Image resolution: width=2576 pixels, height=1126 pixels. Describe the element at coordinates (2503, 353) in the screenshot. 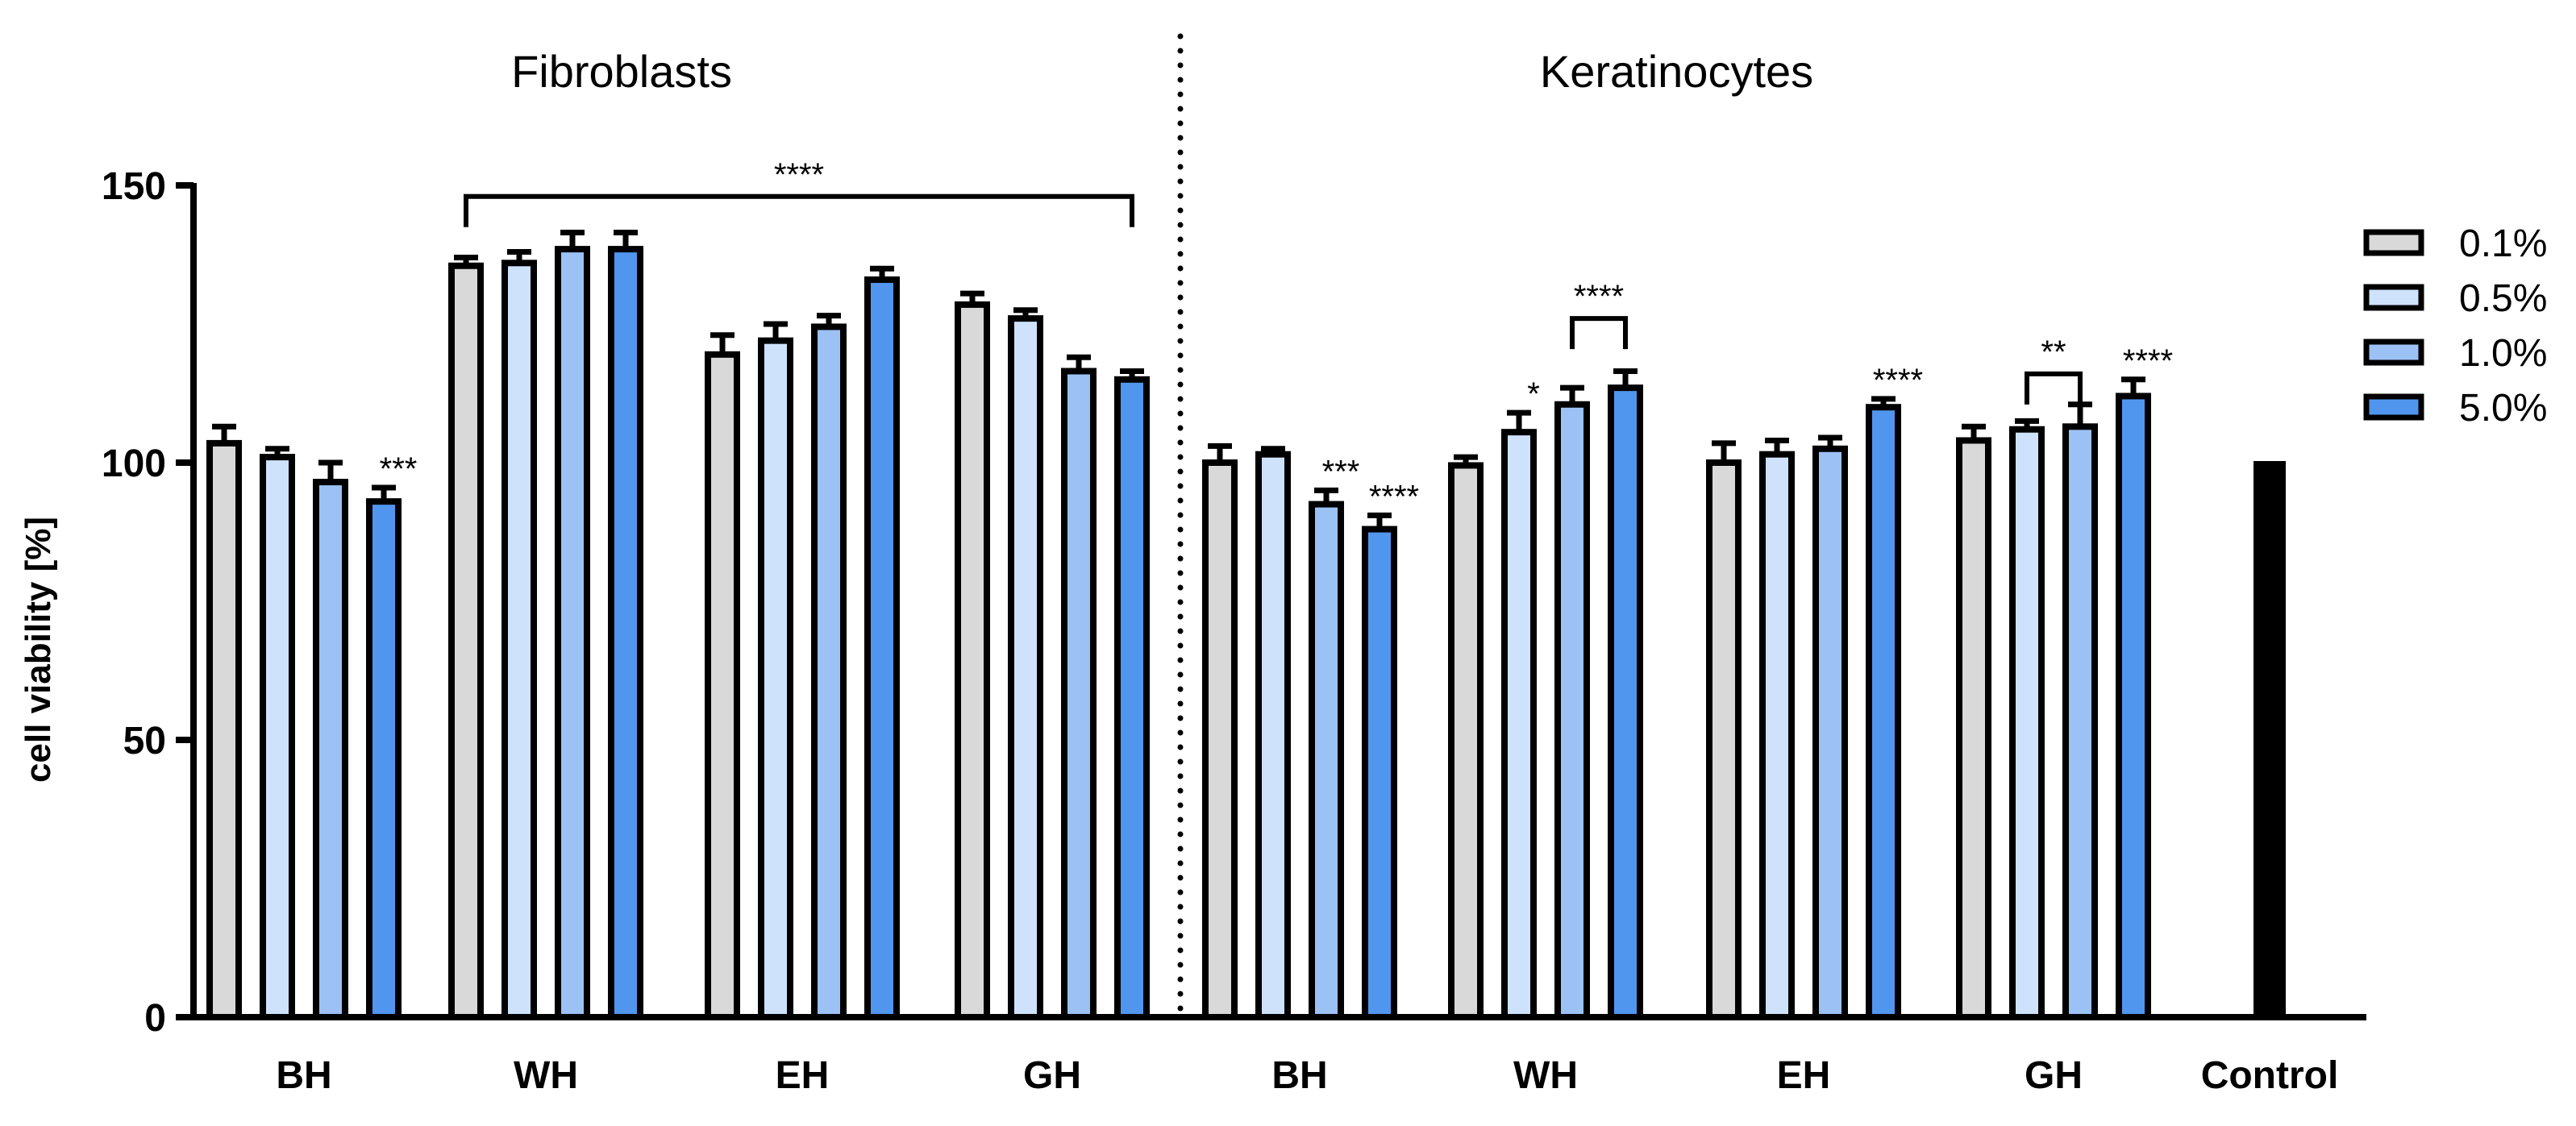

I see `legend-label-2: 1.0%` at that location.